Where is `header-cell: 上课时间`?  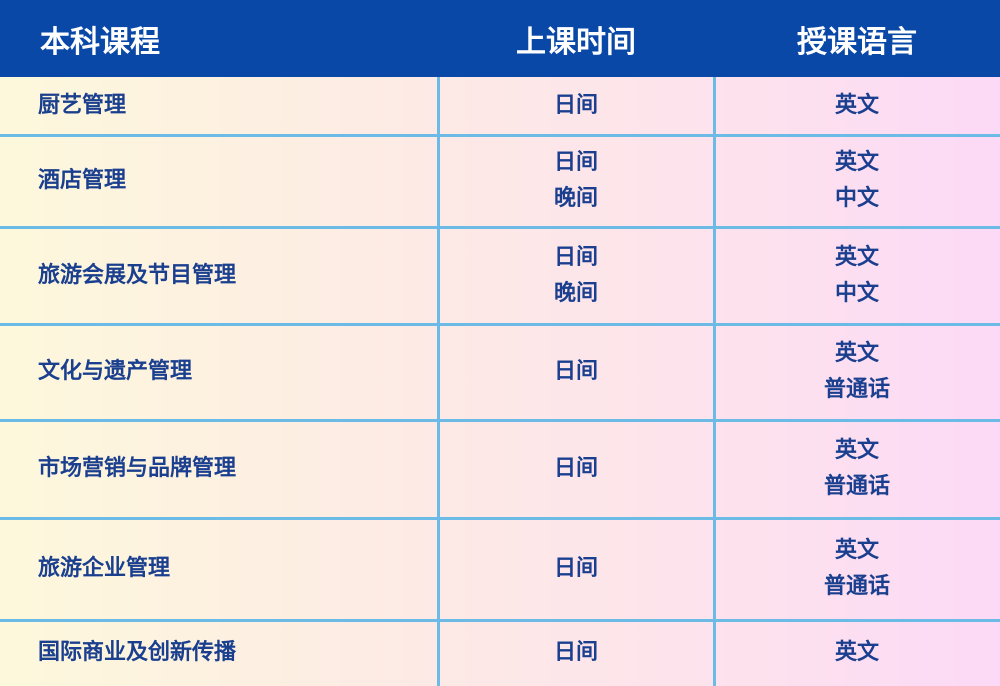
header-cell: 上课时间 is located at coordinates (576, 42).